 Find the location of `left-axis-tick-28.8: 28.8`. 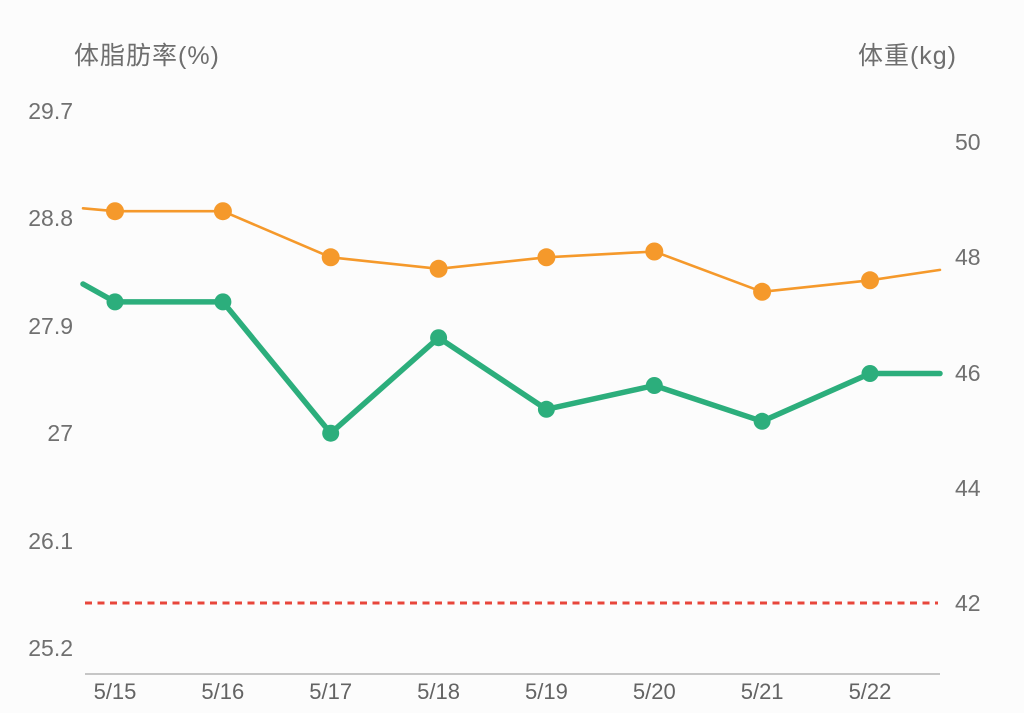

left-axis-tick-28.8: 28.8 is located at coordinates (50, 218).